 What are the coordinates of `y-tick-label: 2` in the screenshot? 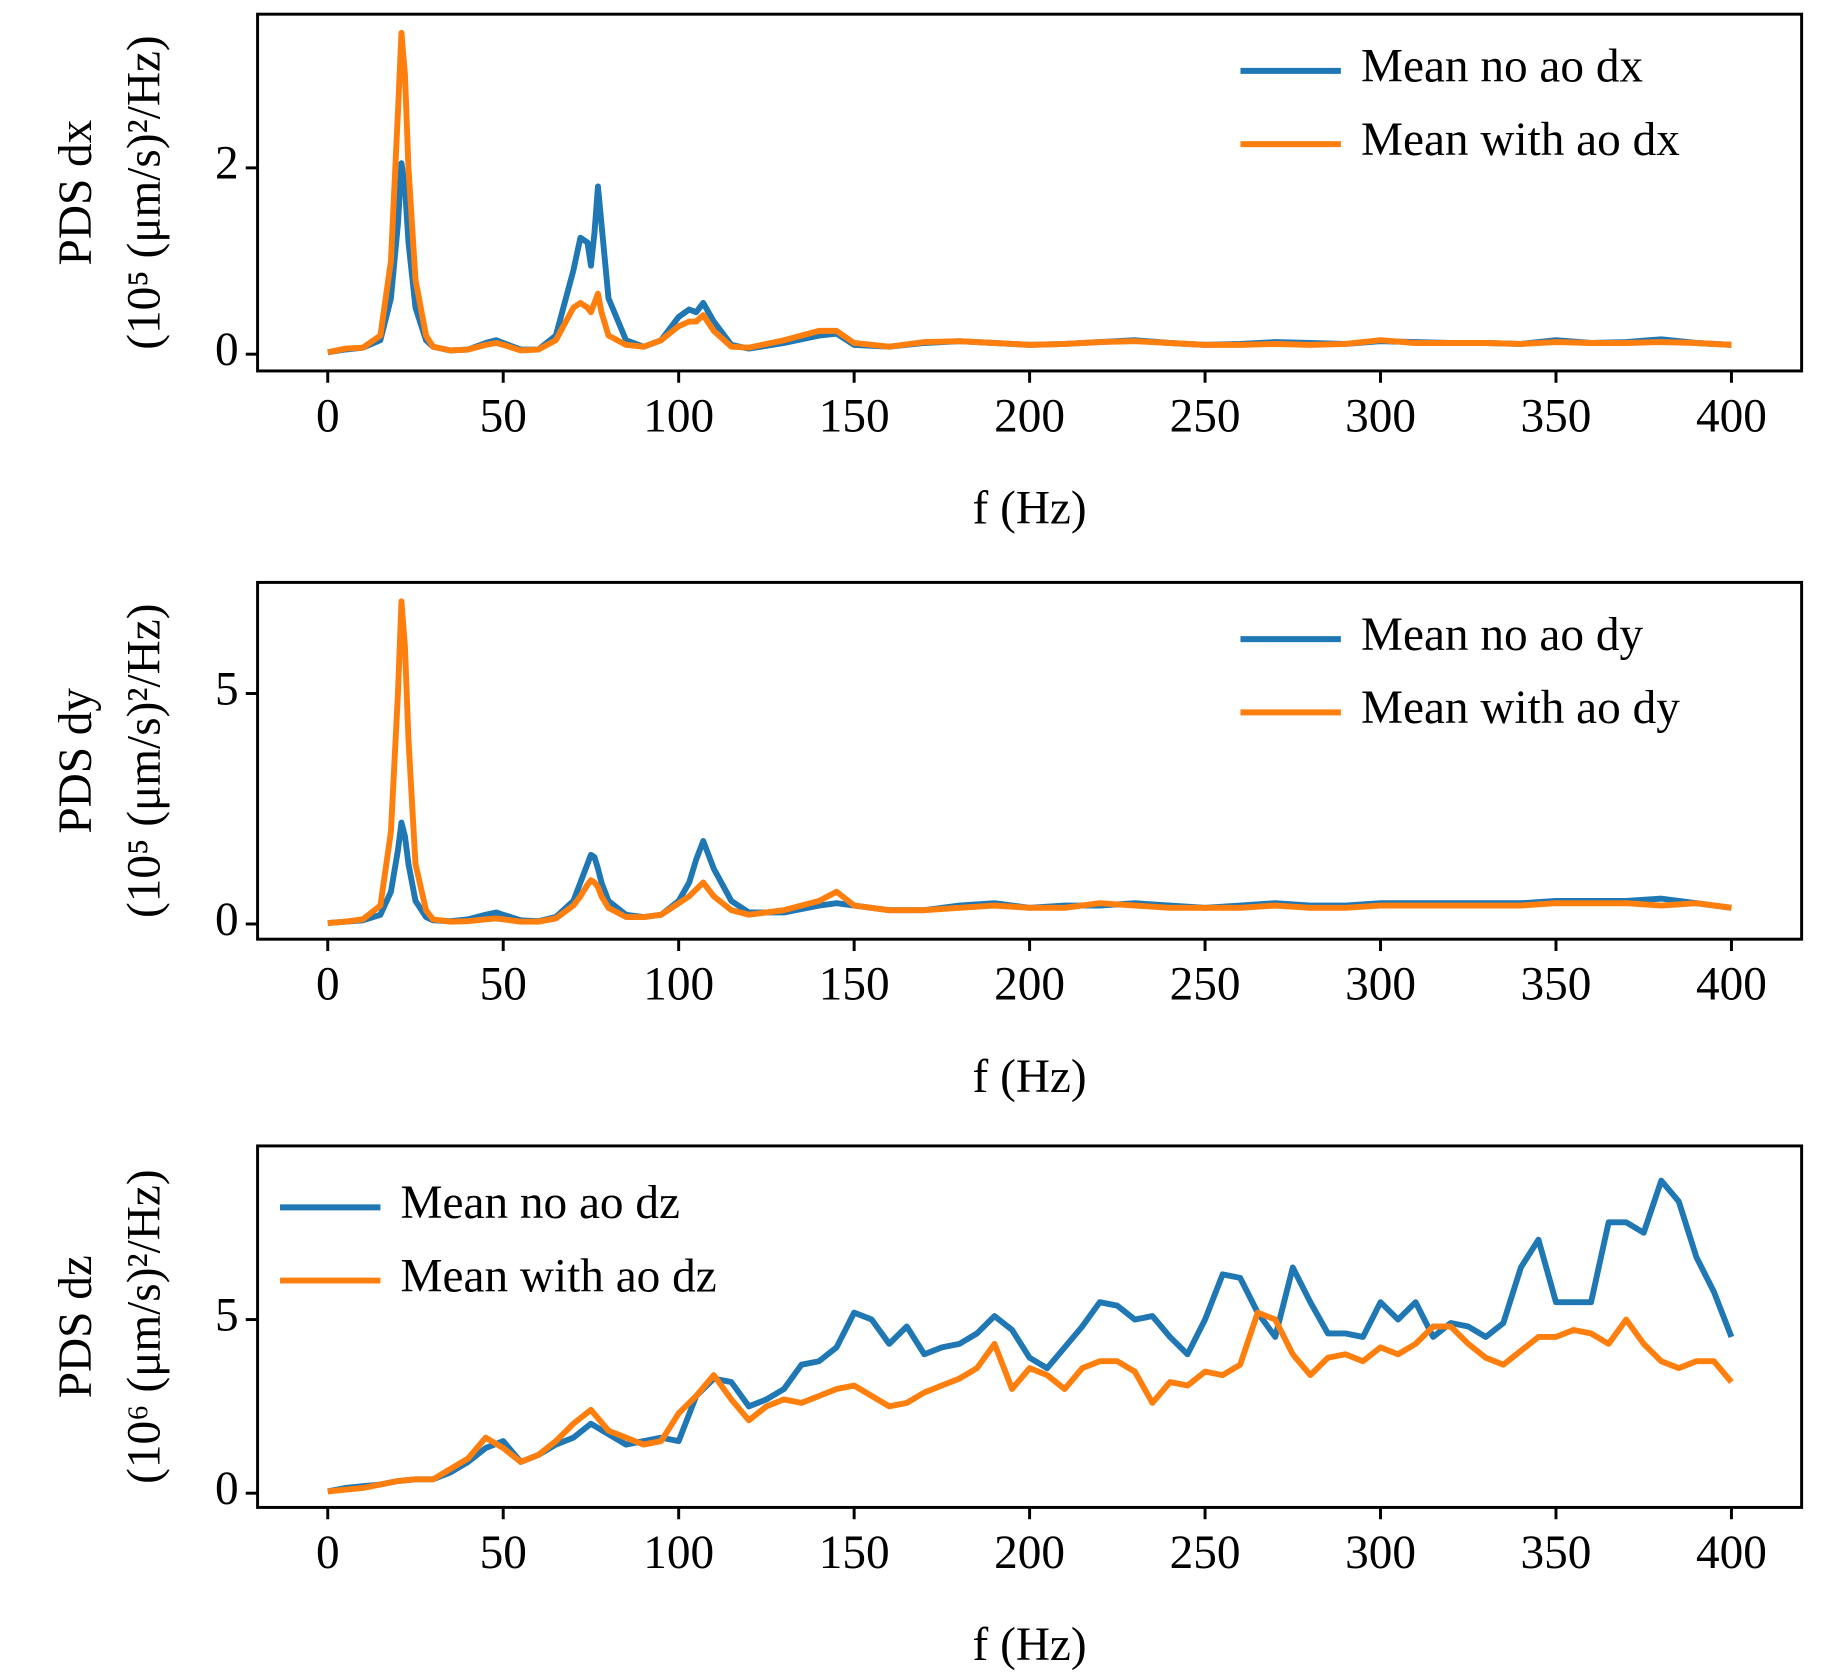 It's located at (227, 164).